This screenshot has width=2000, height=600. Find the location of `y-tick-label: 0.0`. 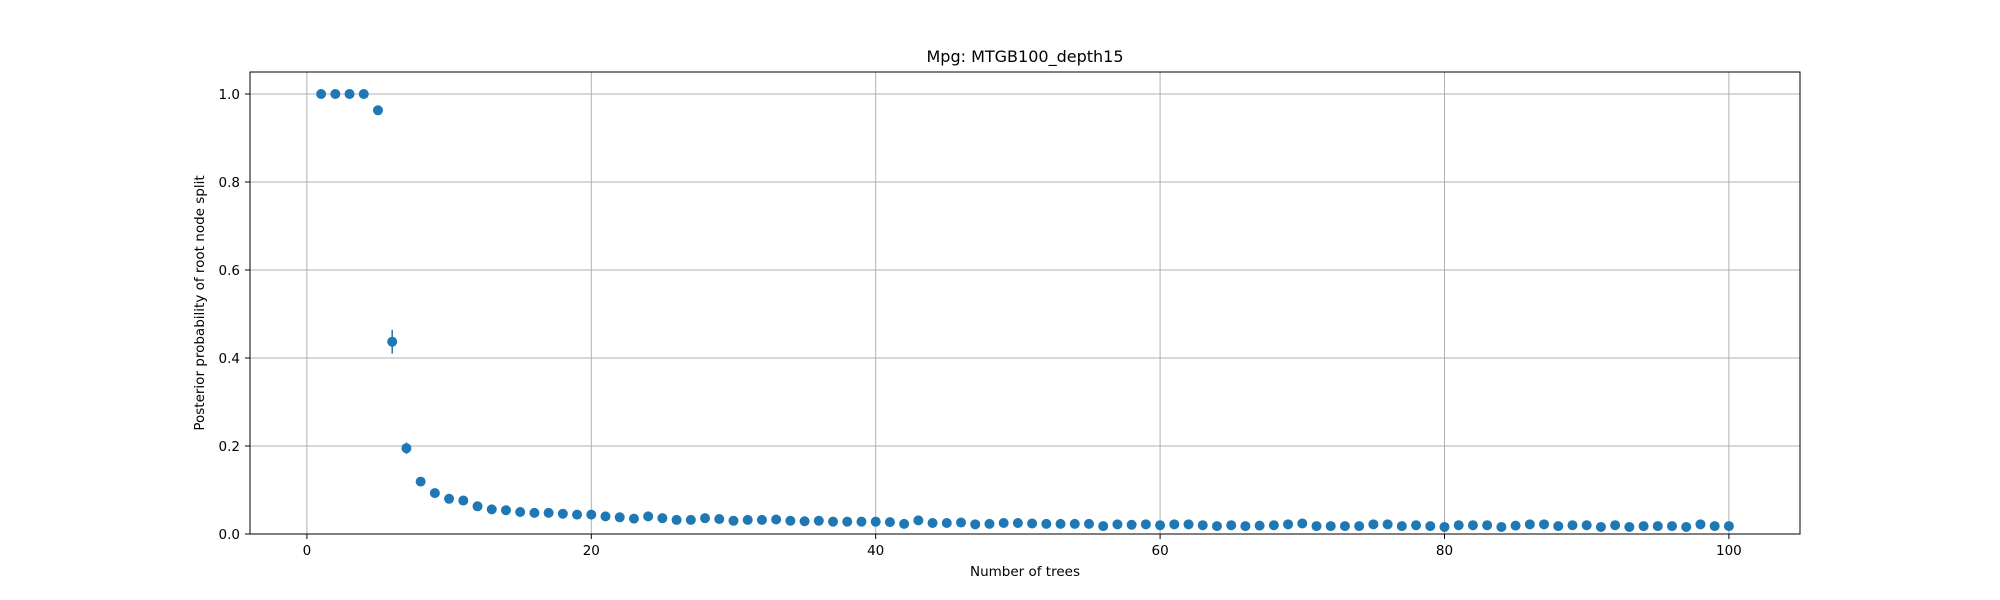

y-tick-label: 0.0 is located at coordinates (229, 535).